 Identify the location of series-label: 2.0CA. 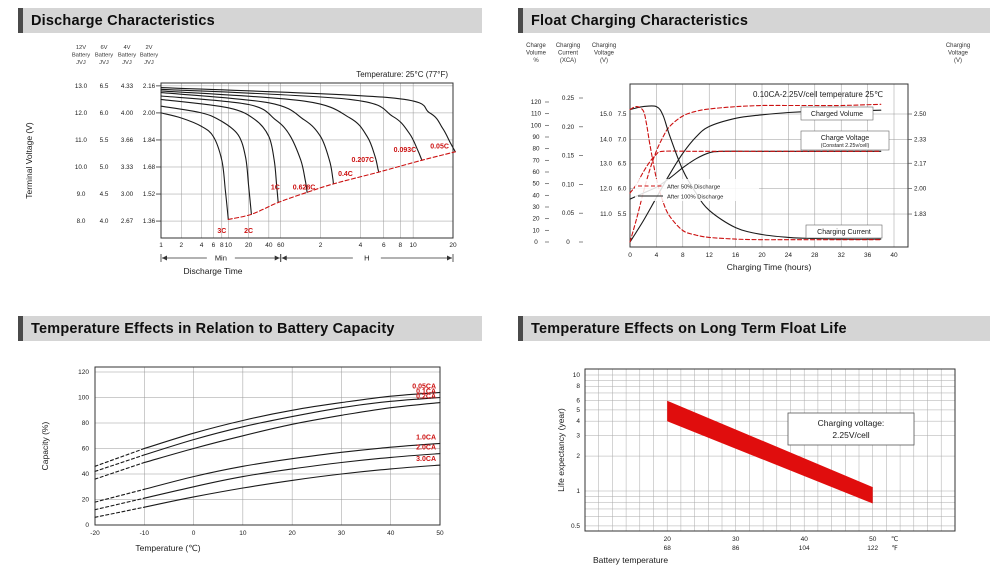
(426, 448).